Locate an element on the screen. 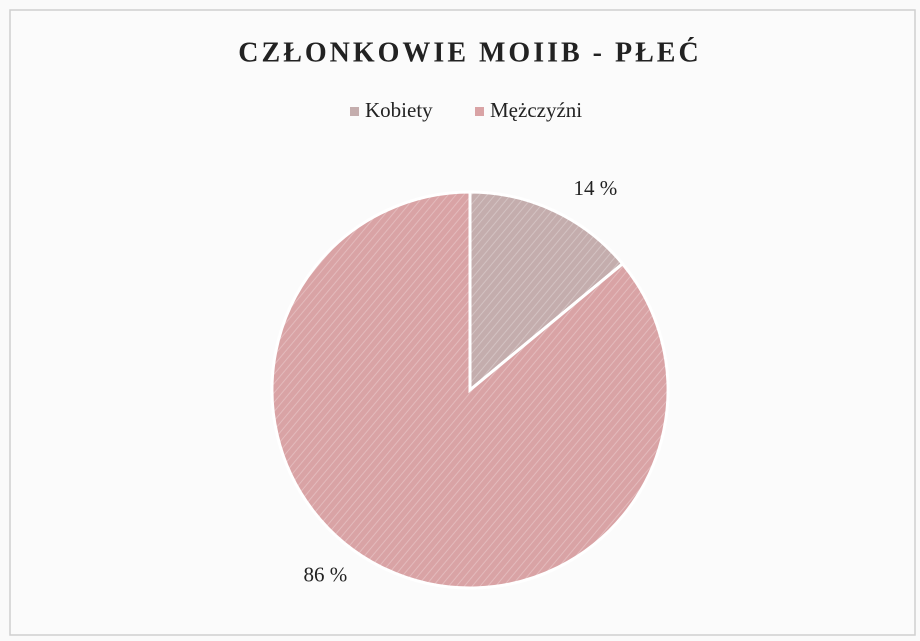 This screenshot has width=920, height=641. data-label: 86 % is located at coordinates (325, 574).